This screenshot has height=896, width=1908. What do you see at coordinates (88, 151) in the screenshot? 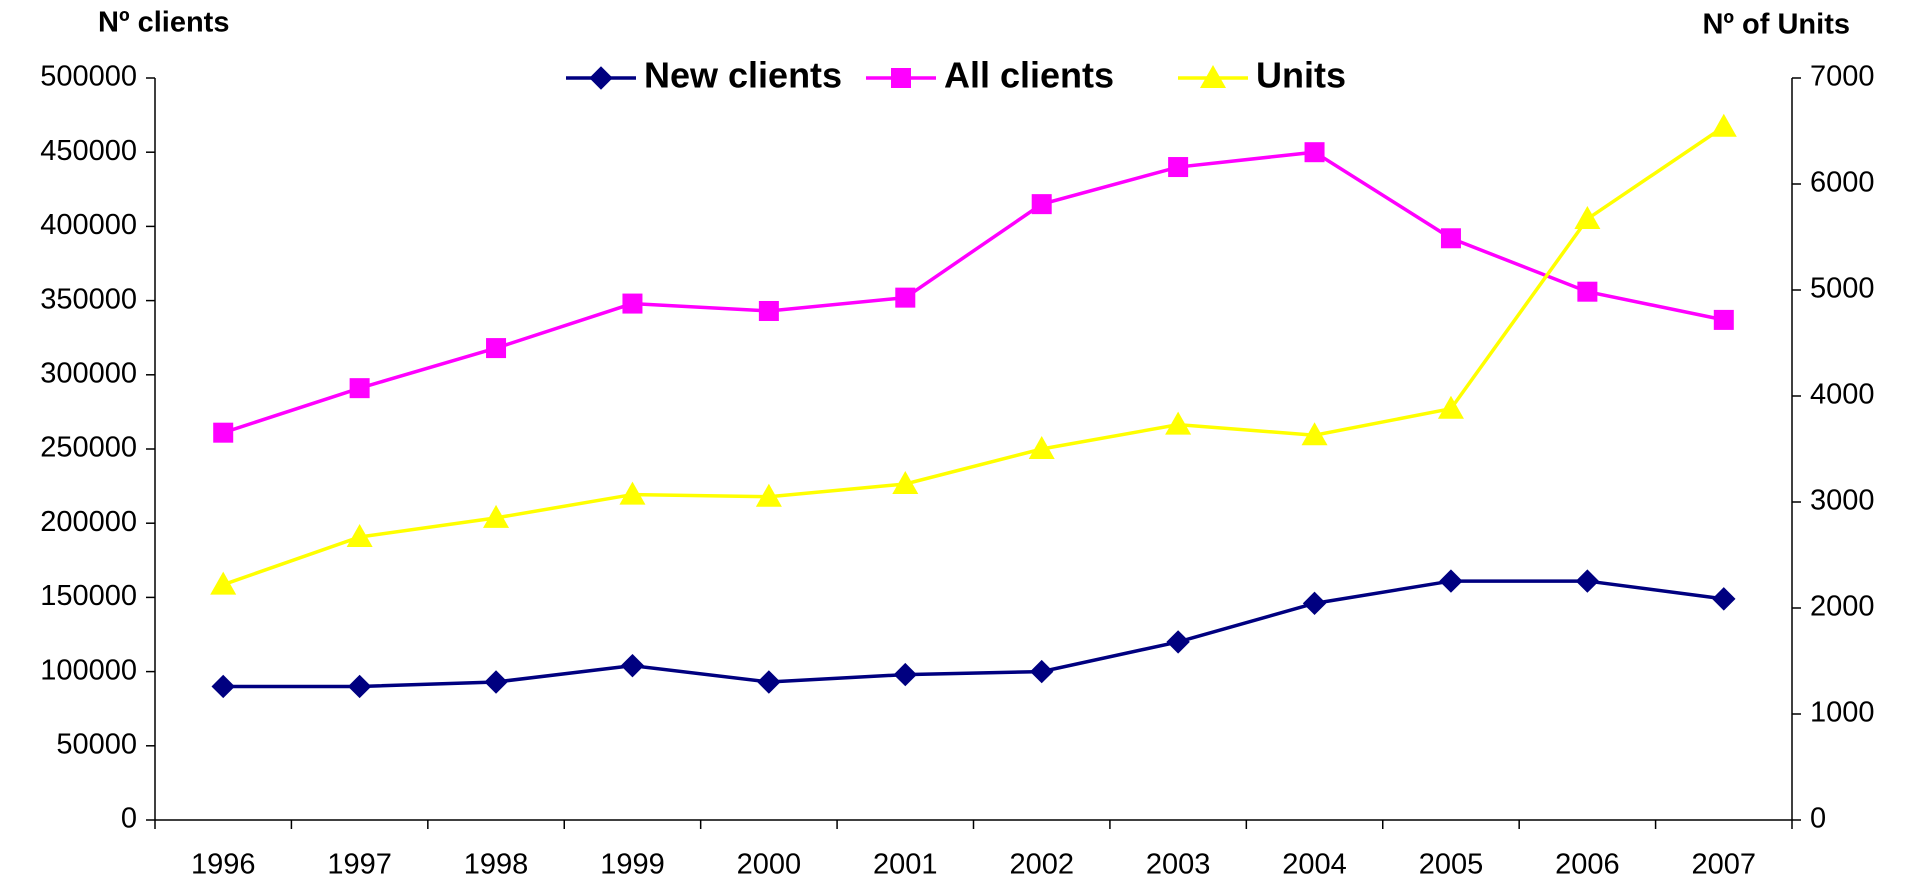
I see `y-tick-label: 450000` at bounding box center [88, 151].